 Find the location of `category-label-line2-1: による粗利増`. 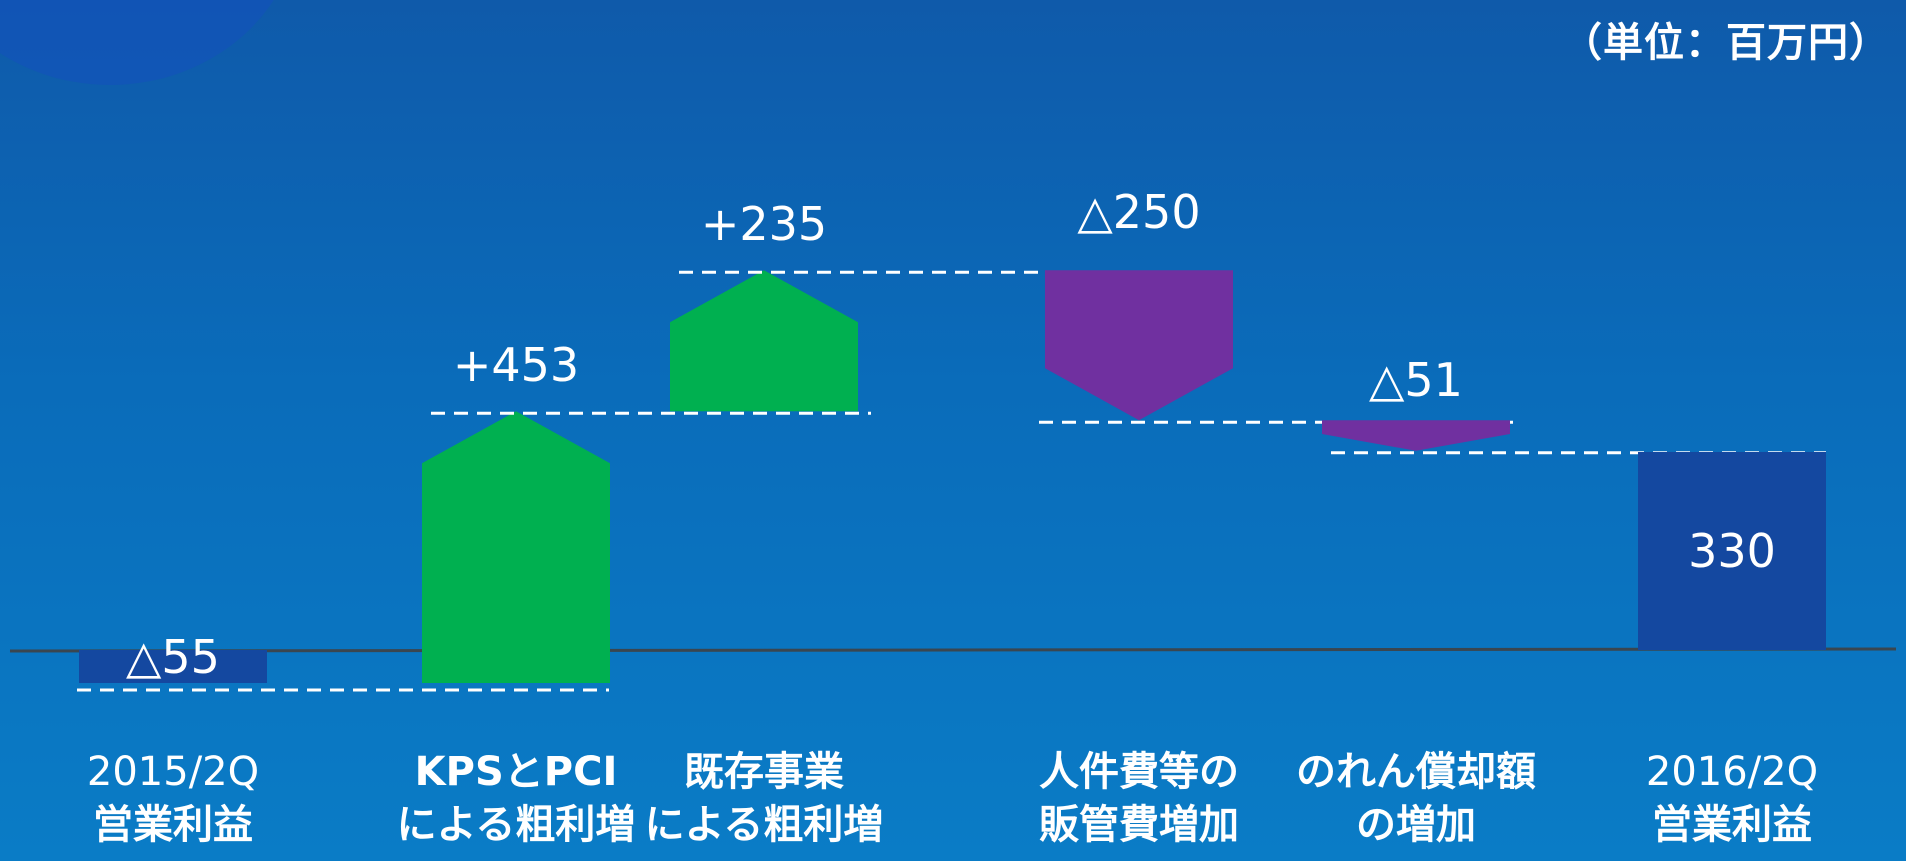

category-label-line2-1: による粗利増 is located at coordinates (516, 825).